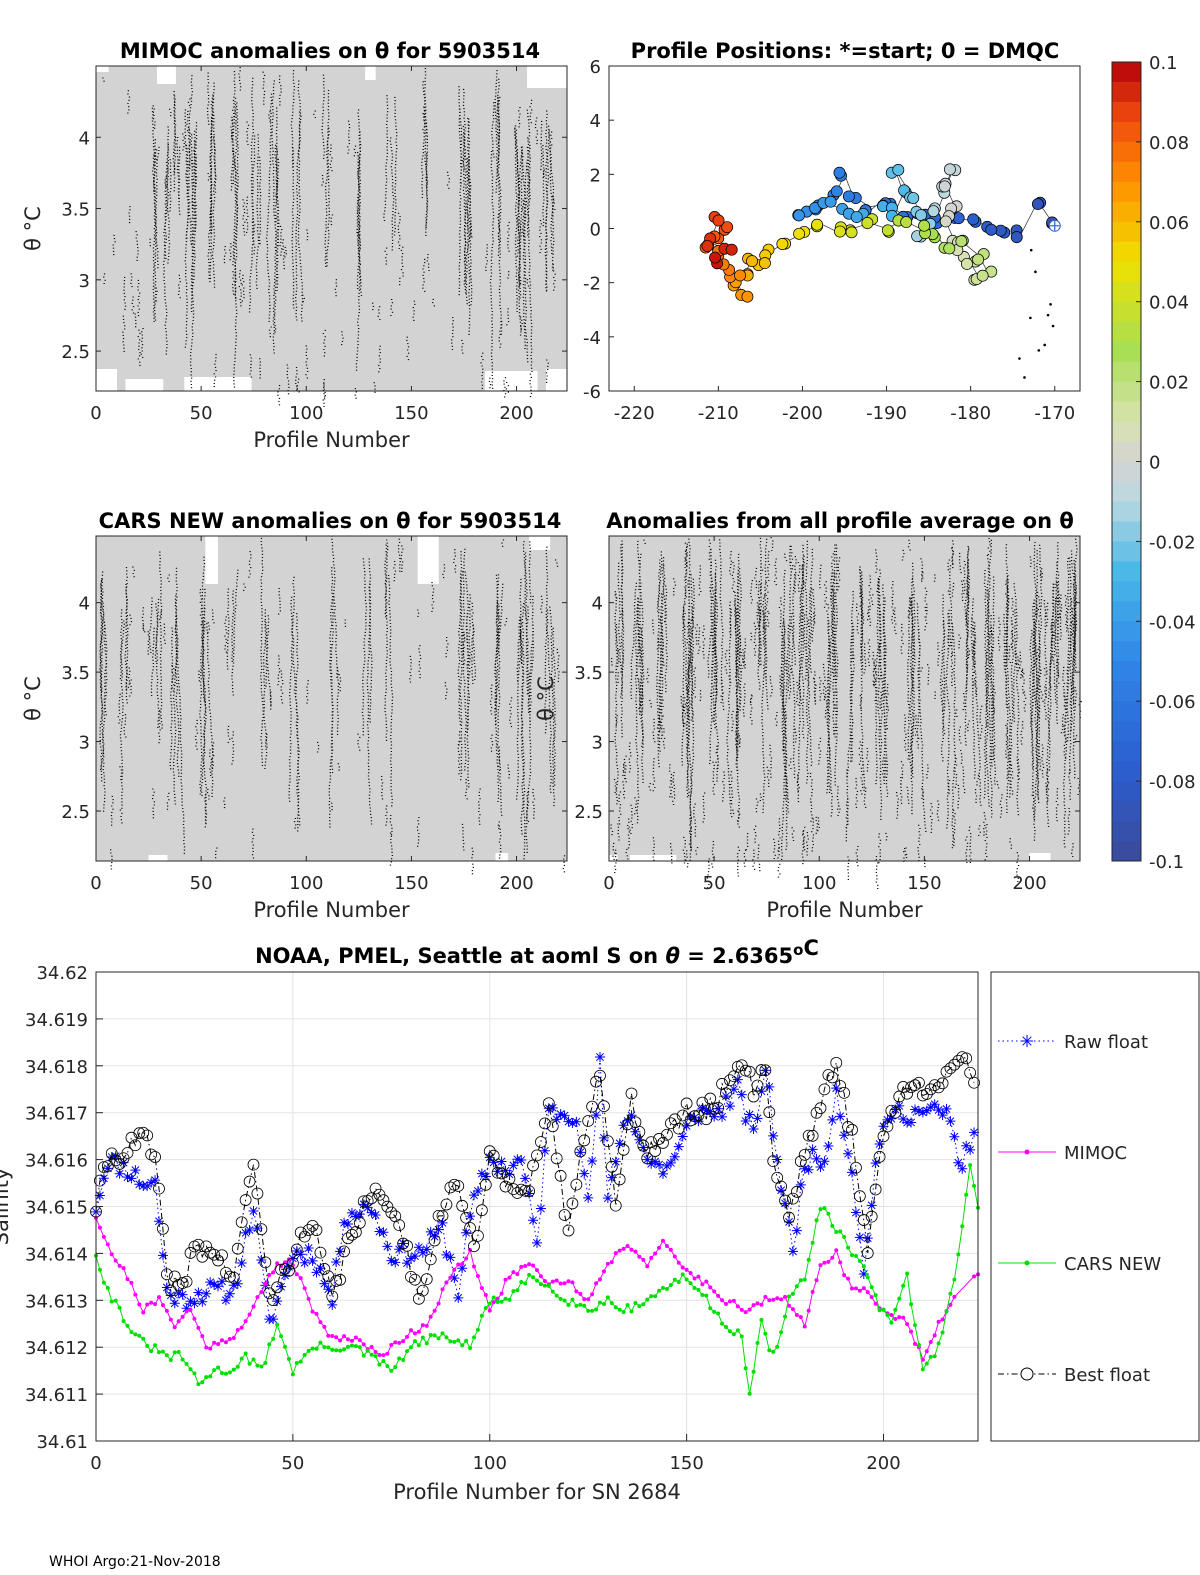  I want to click on title-part: o, so click(798, 950).